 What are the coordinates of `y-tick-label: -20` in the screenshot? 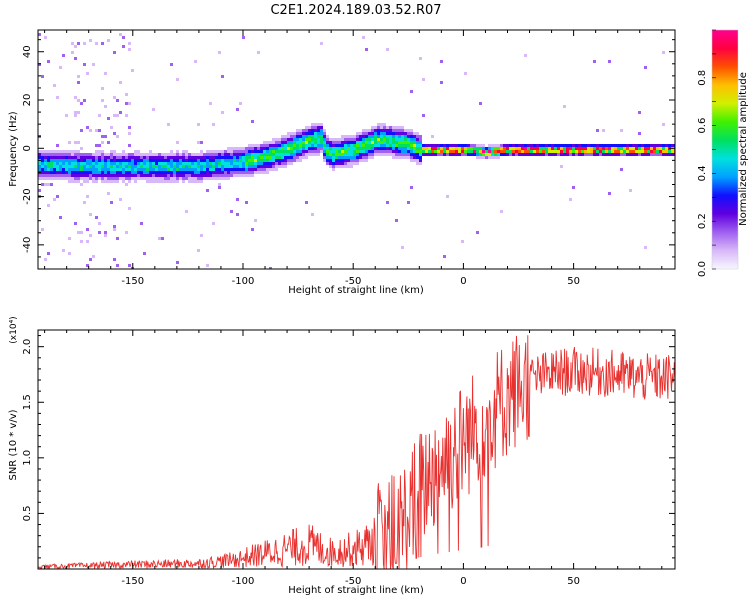 It's located at (27, 196).